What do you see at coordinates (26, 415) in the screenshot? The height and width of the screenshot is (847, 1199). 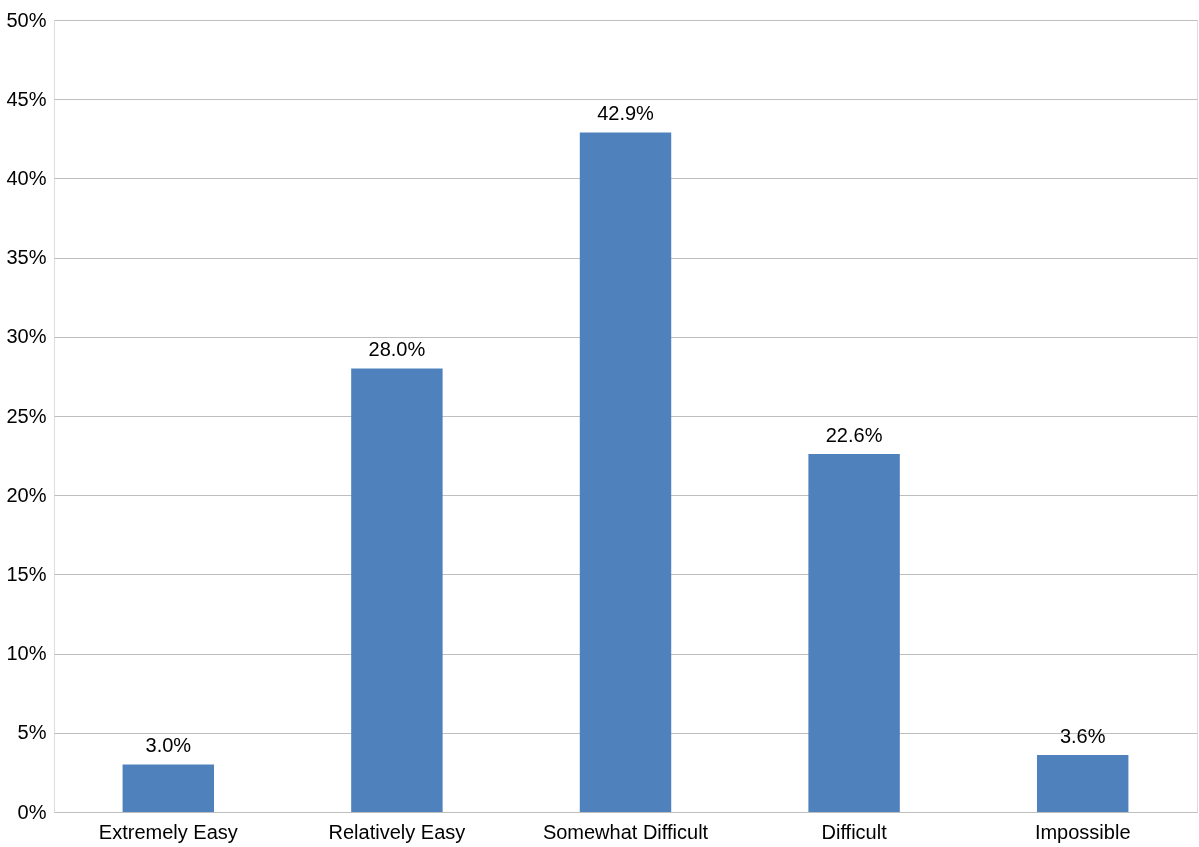 I see `y-tick-label: 25%` at bounding box center [26, 415].